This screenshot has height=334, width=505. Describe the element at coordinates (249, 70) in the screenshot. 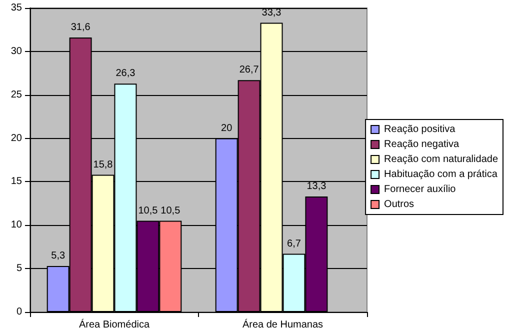

I see `data-label: 26,7` at that location.